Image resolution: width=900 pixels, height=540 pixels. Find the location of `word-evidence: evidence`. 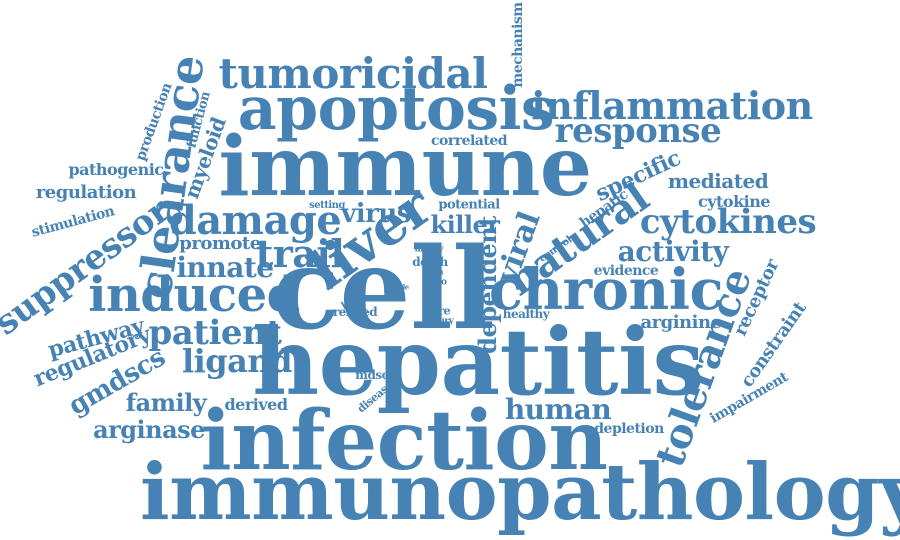

word-evidence: evidence is located at coordinates (626, 271).